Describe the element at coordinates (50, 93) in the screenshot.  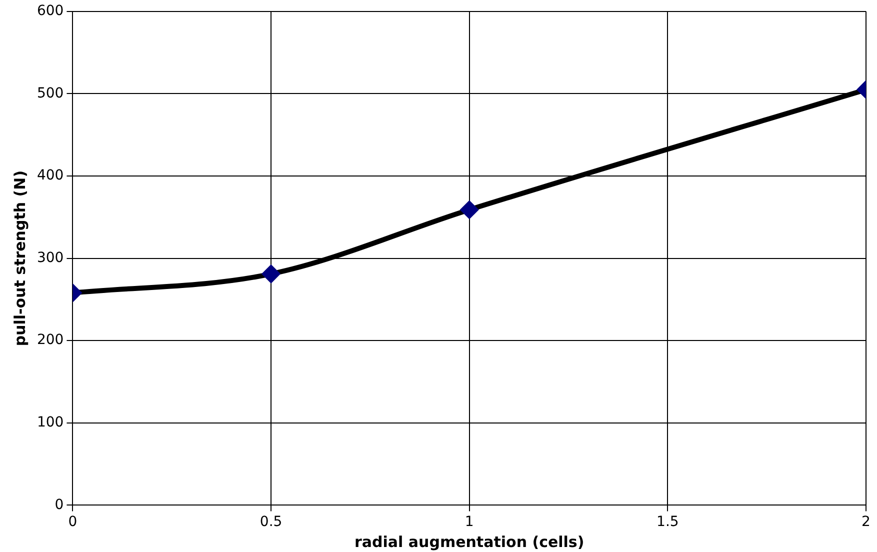
I see `y-tick-label: 500` at that location.